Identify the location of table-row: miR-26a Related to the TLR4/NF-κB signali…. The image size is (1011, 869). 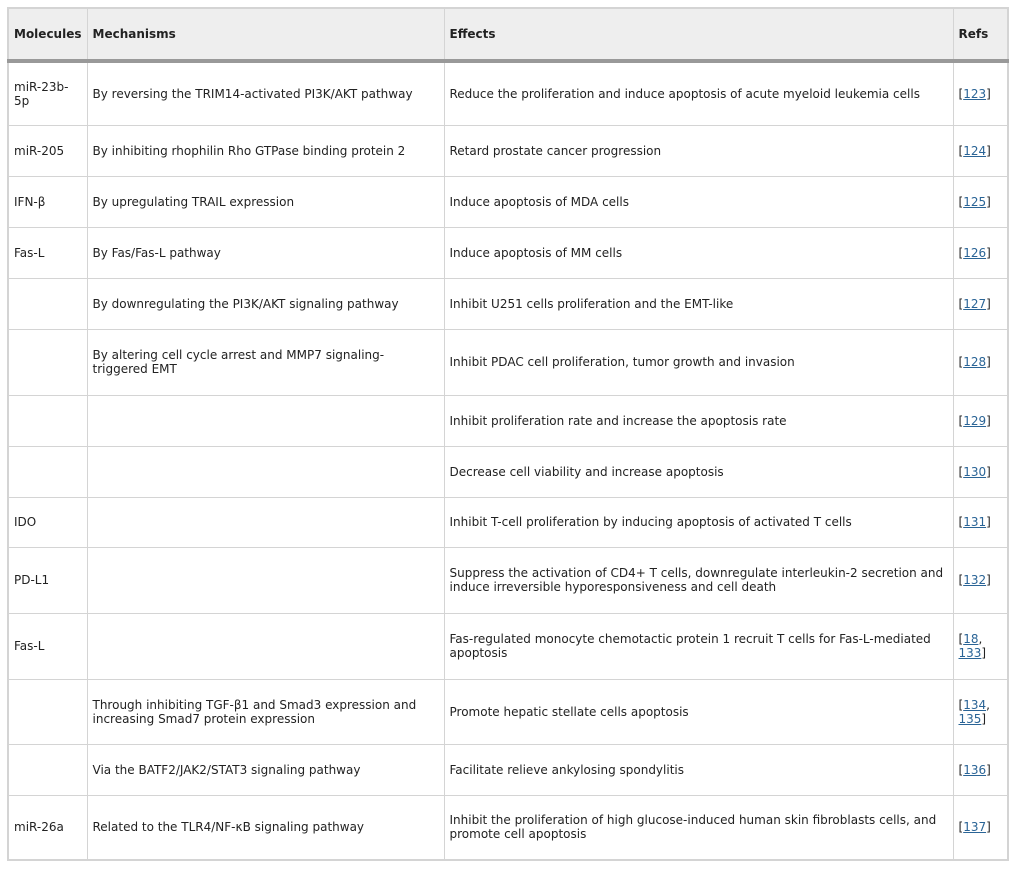
(507, 827).